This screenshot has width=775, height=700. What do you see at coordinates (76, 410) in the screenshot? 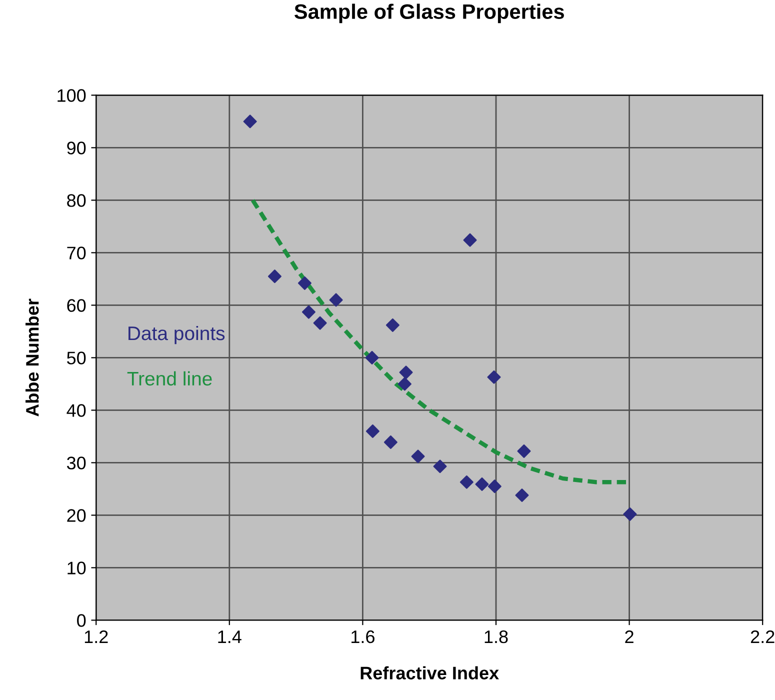
I see `y-tick-label: 40` at bounding box center [76, 410].